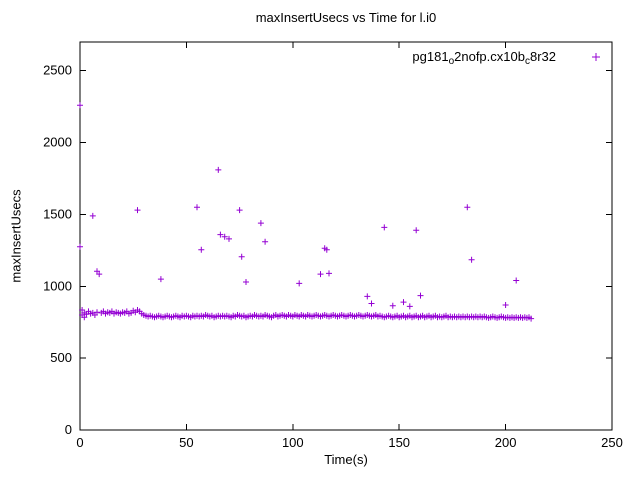 The width and height of the screenshot is (640, 480). Describe the element at coordinates (346, 459) in the screenshot. I see `x-axis-label: Time(s)` at that location.